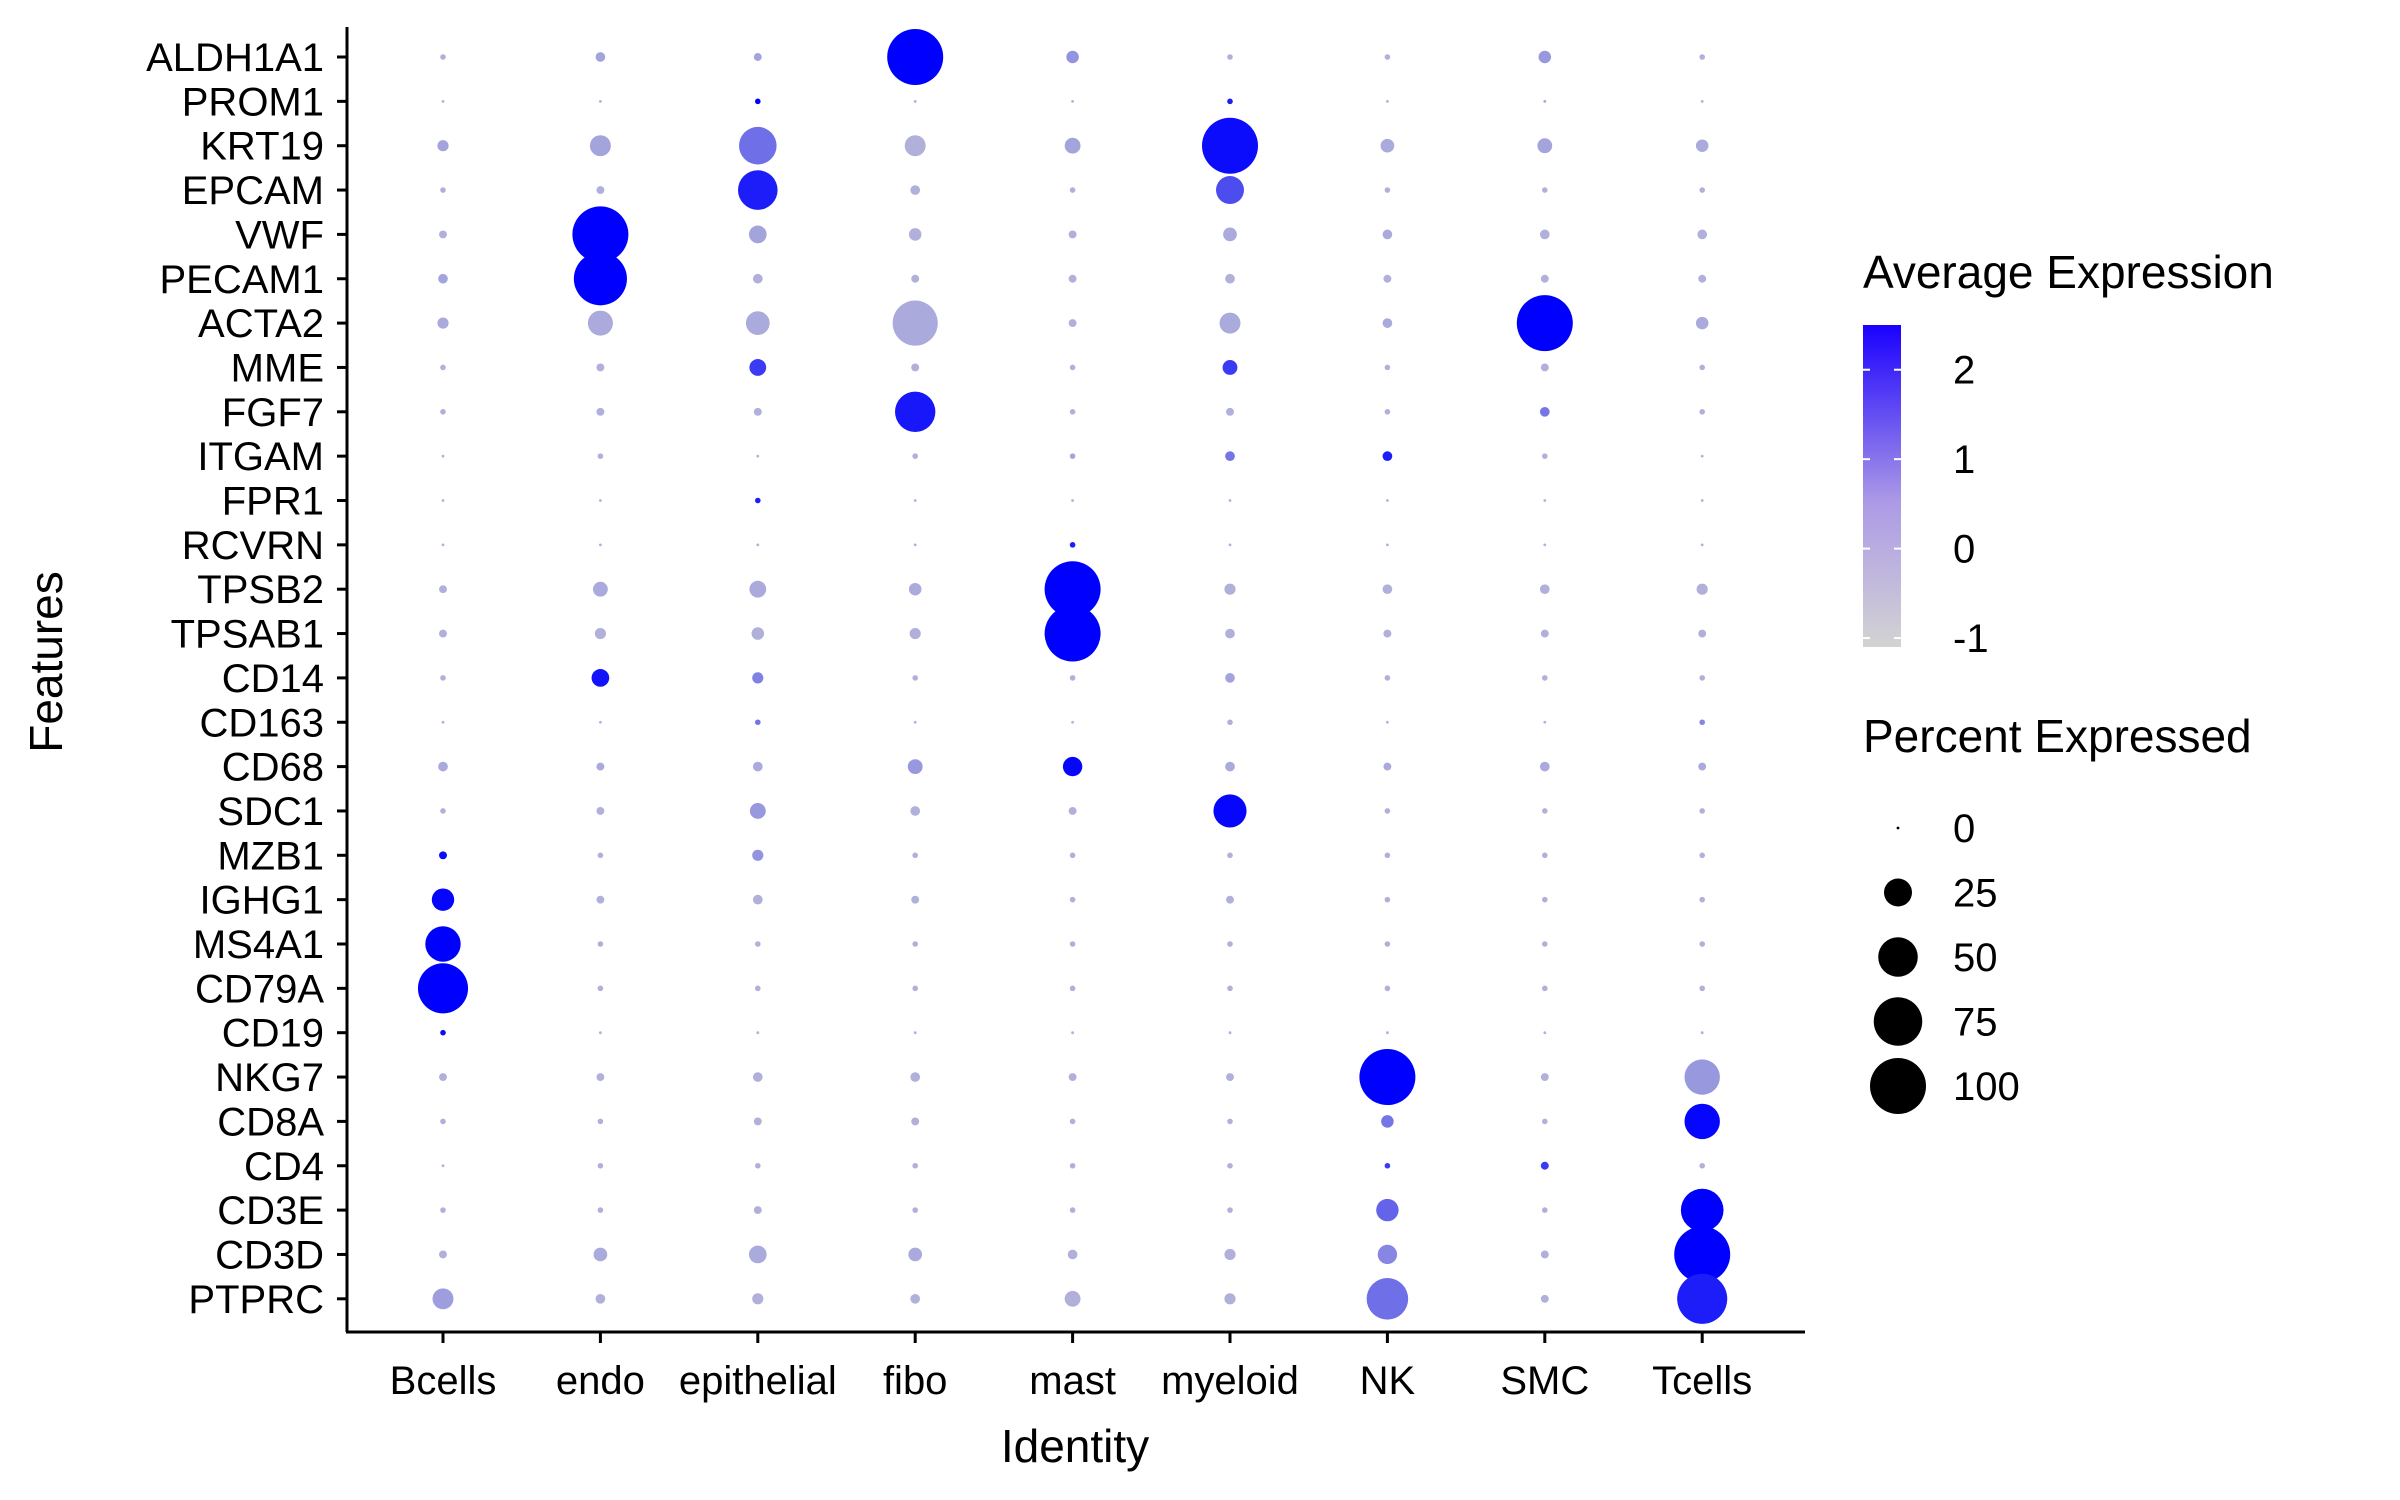 This screenshot has height=1500, width=2400. Describe the element at coordinates (2068, 272) in the screenshot. I see `legend-average-expression-title: Average Expression` at that location.